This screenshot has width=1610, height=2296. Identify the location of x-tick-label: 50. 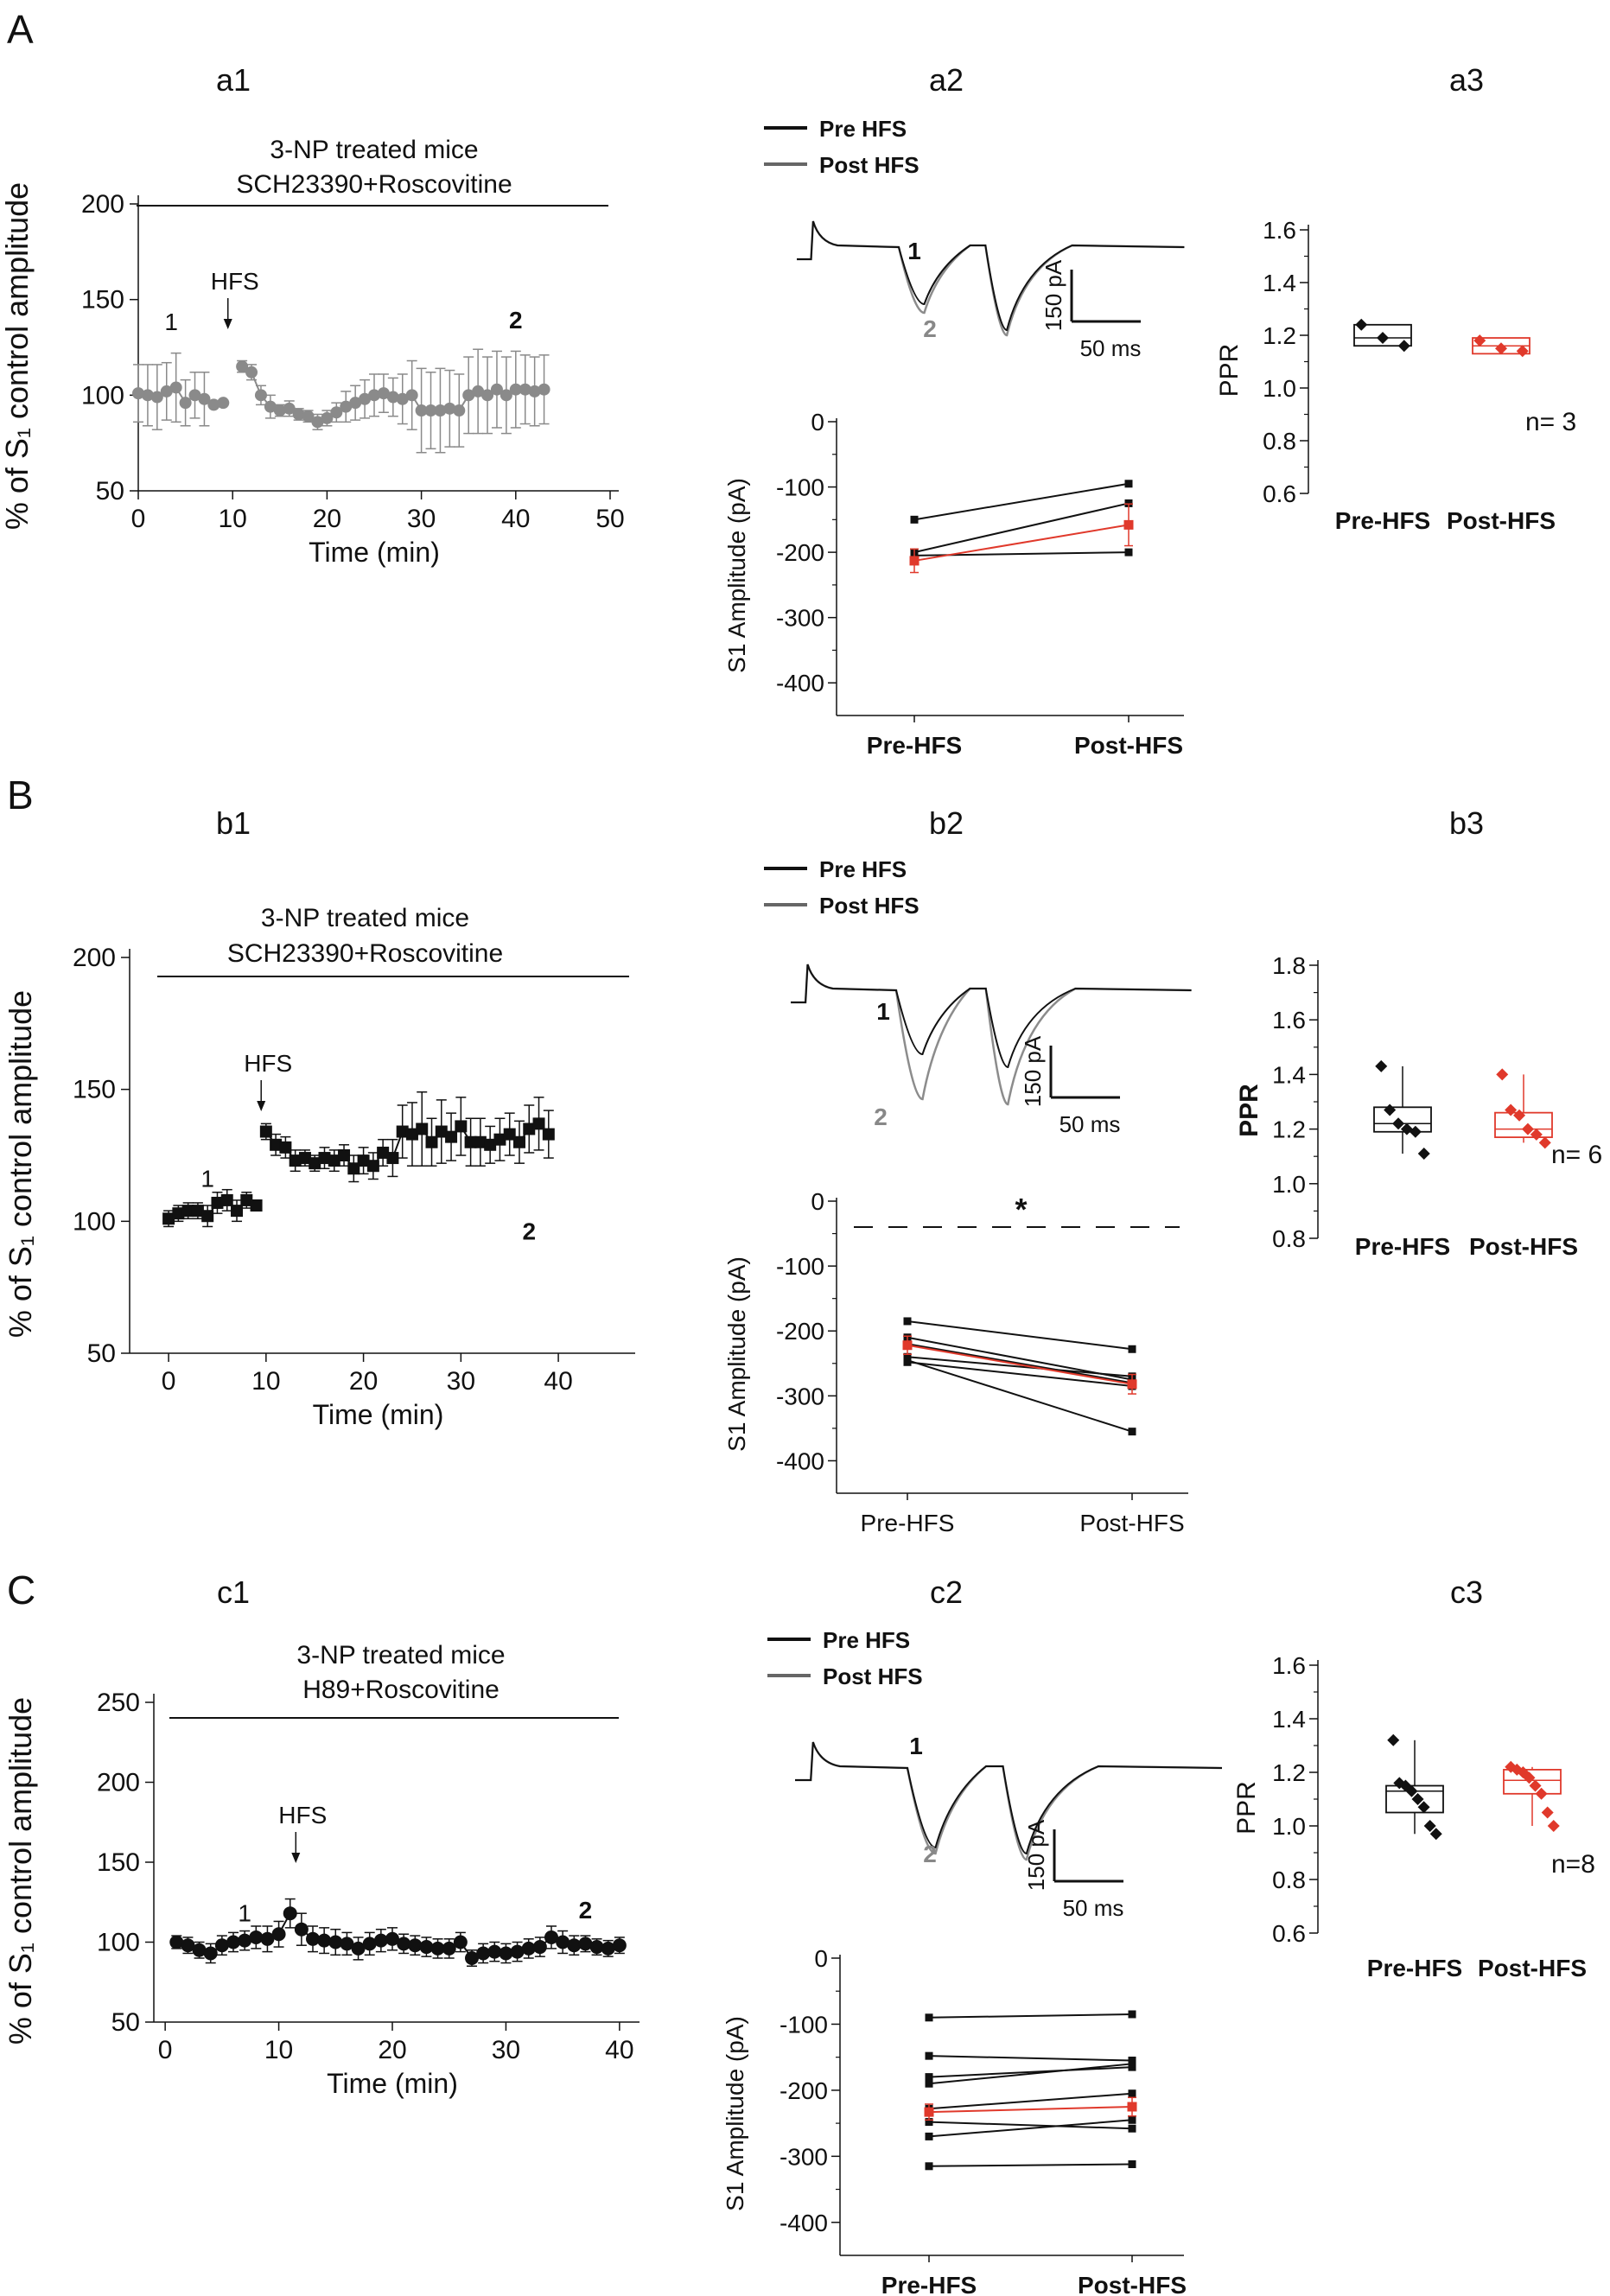
(609, 519).